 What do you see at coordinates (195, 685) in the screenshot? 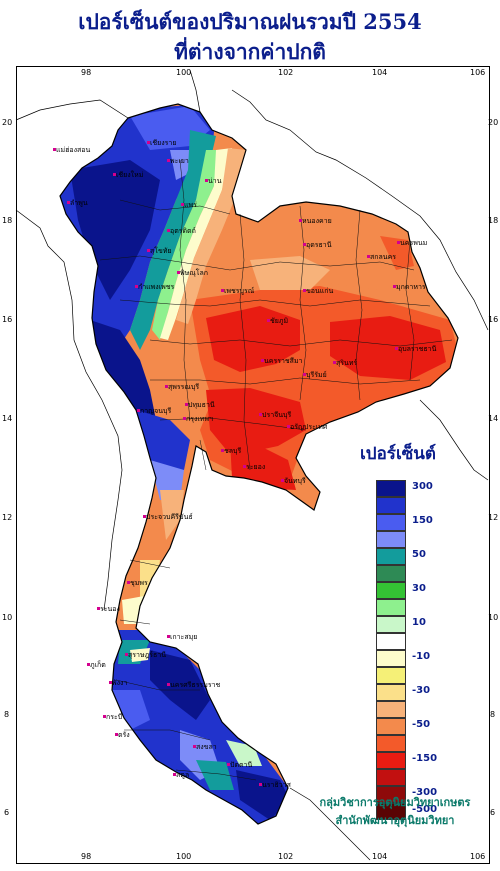
I see `city-label: นครศรีธรรมราช` at bounding box center [195, 685].